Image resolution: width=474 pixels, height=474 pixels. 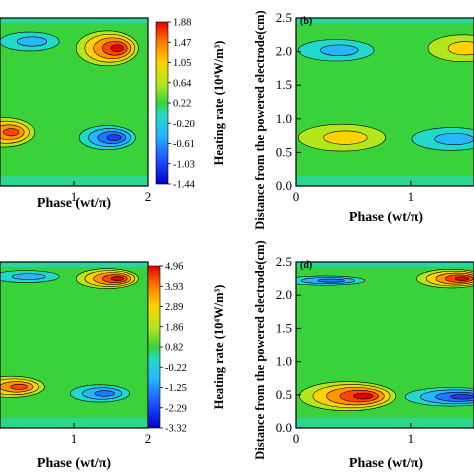 I want to click on panel-a-xlabel: Phase (wt/π), so click(x=74, y=203).